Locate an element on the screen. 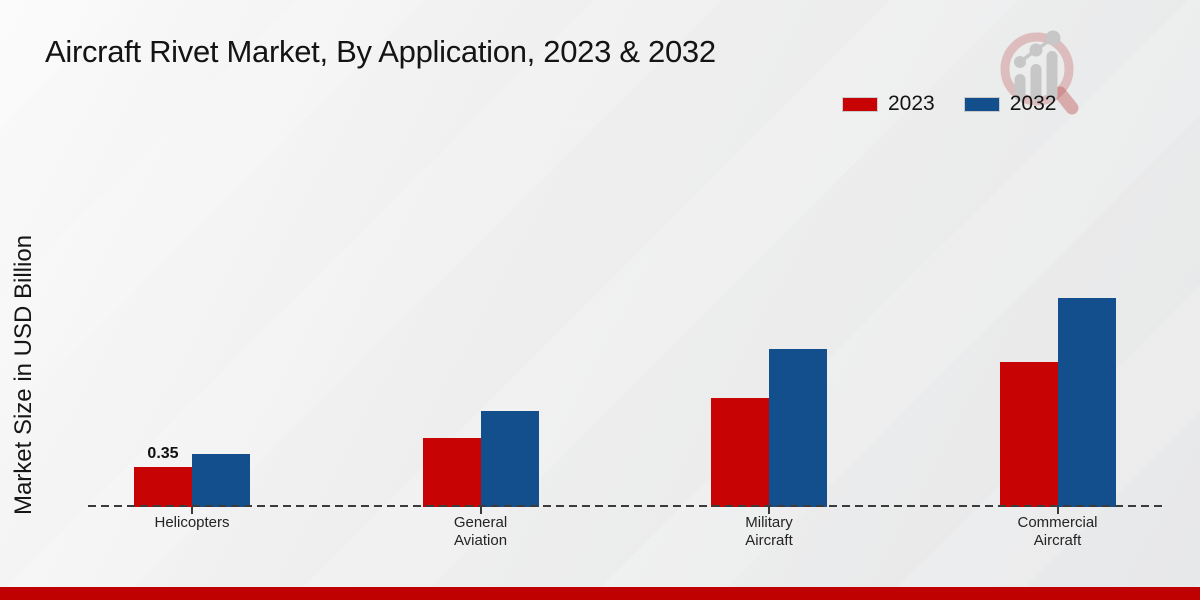 This screenshot has width=1200, height=600. bar-2023-commercial-aircraft is located at coordinates (1028, 434).